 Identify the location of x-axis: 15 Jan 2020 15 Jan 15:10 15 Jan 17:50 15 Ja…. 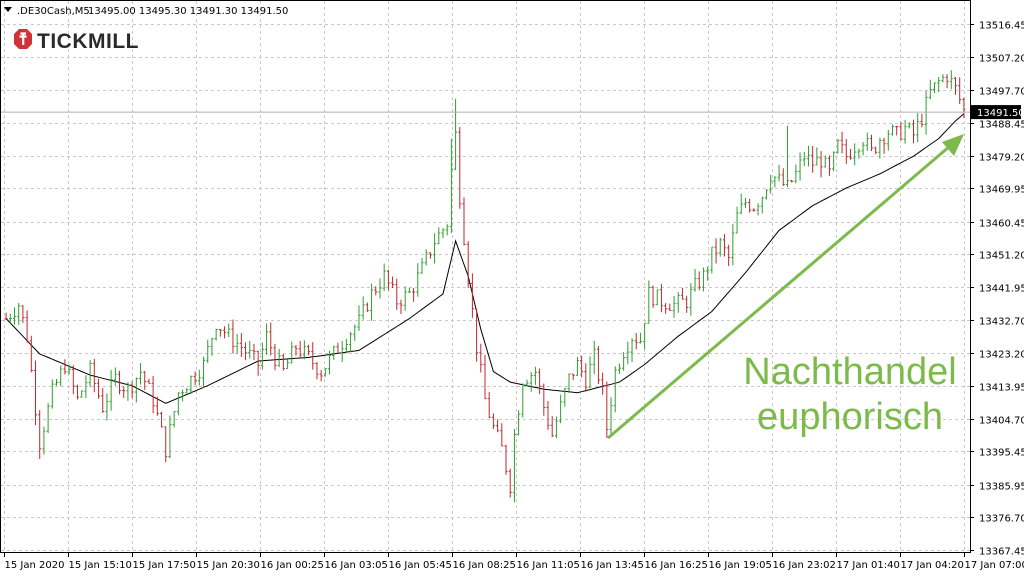
(514, 561).